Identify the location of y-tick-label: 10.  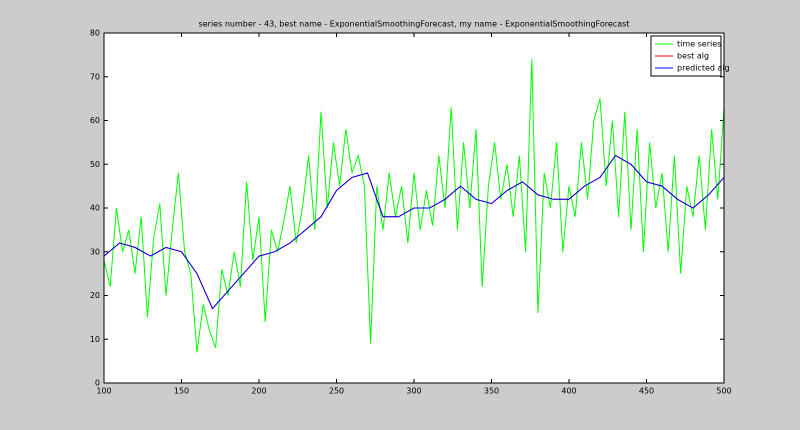
(95, 339).